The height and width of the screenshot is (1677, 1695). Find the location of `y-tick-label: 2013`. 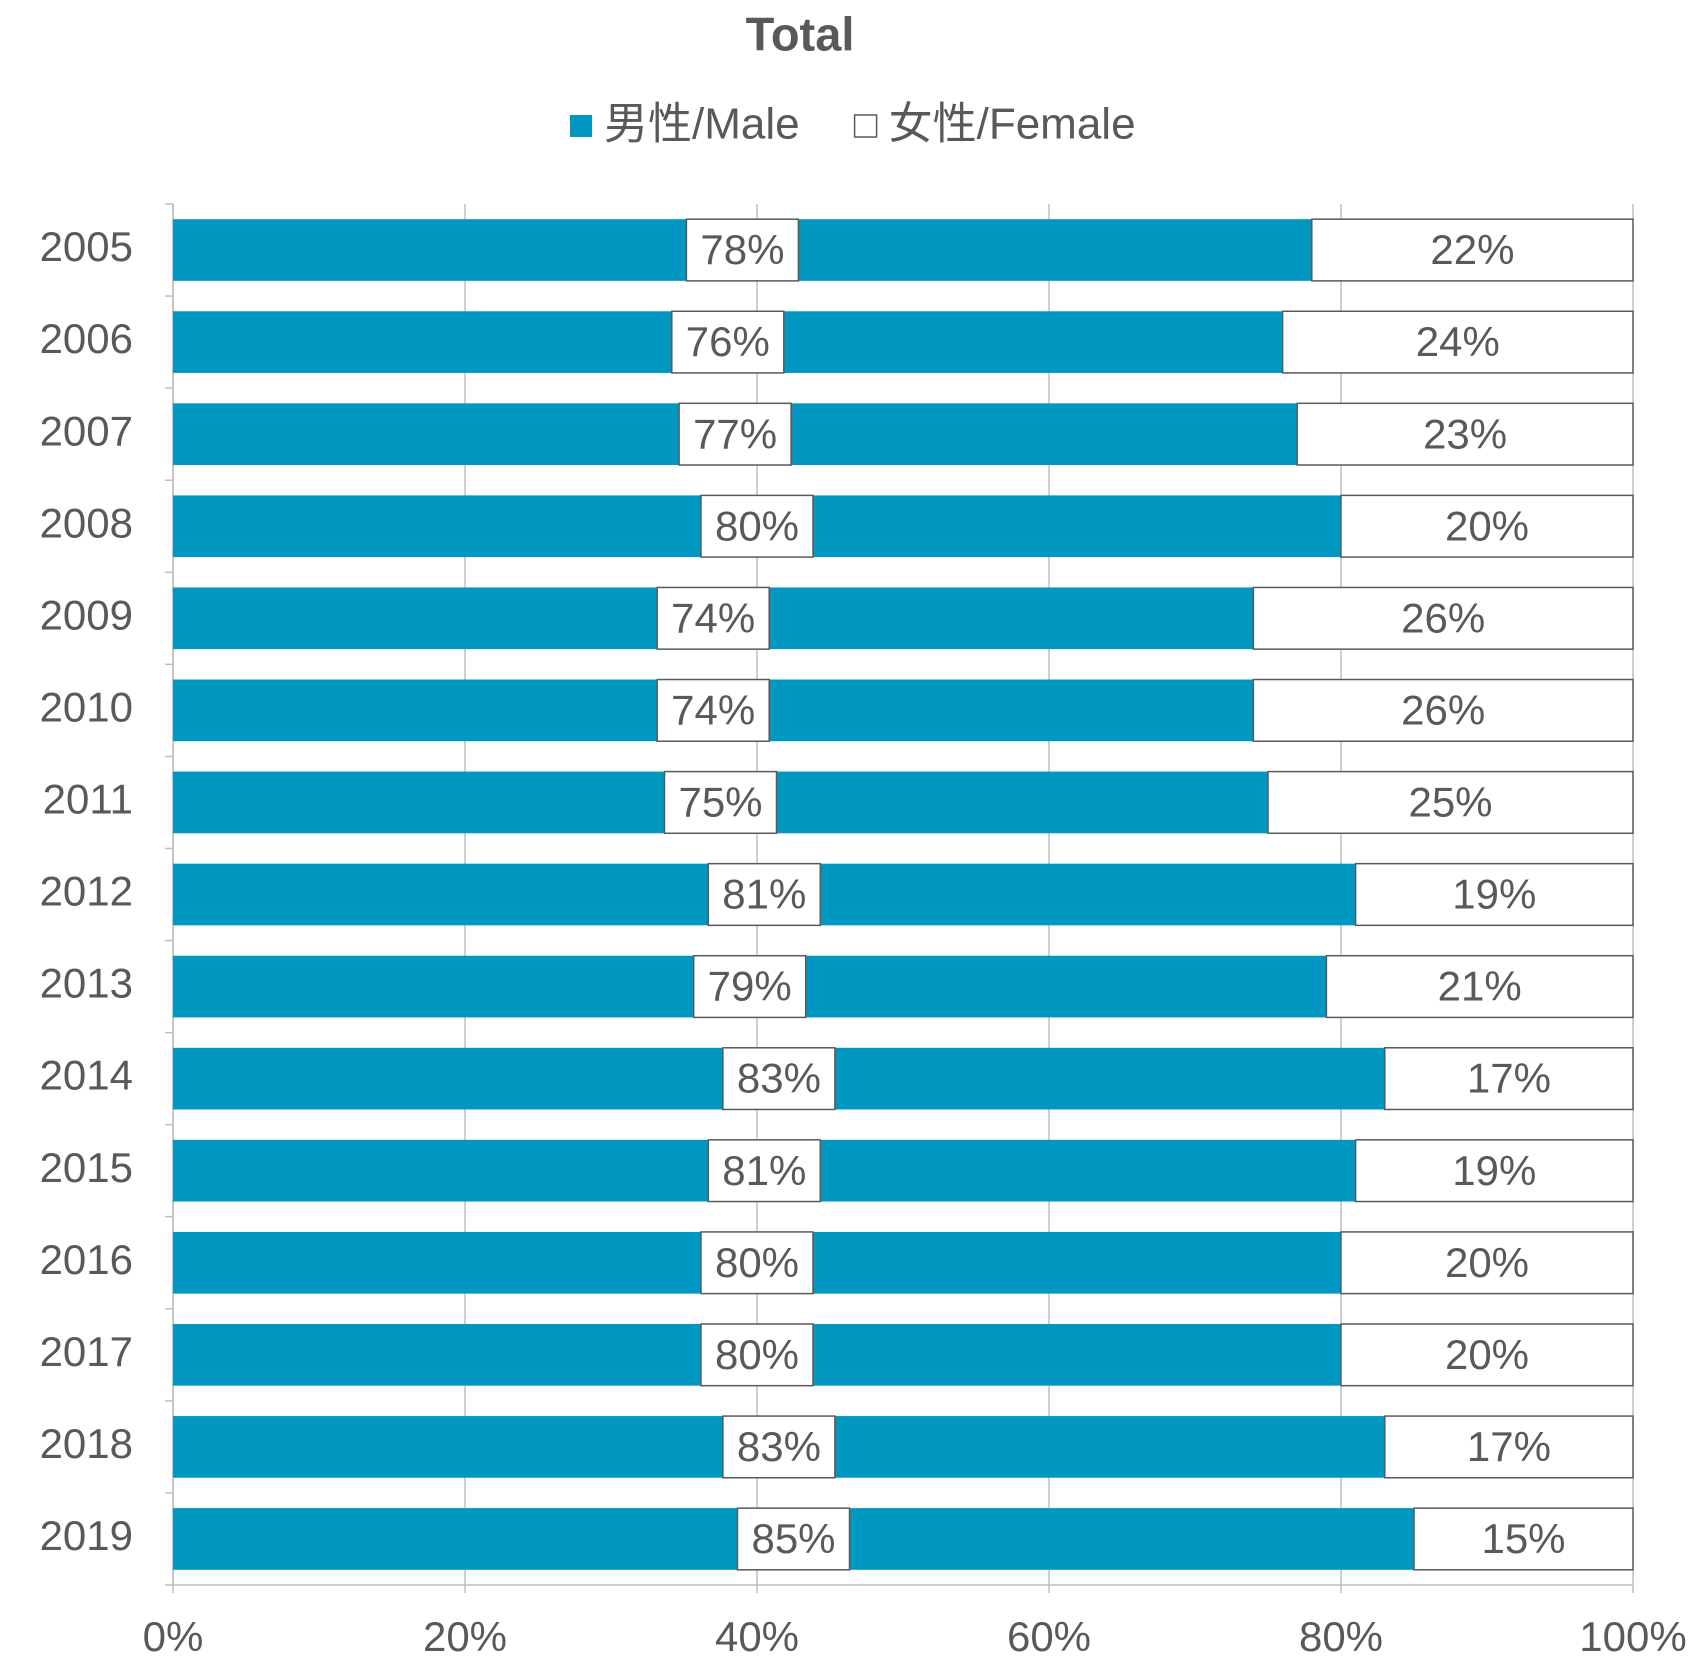

y-tick-label: 2013 is located at coordinates (86, 983).